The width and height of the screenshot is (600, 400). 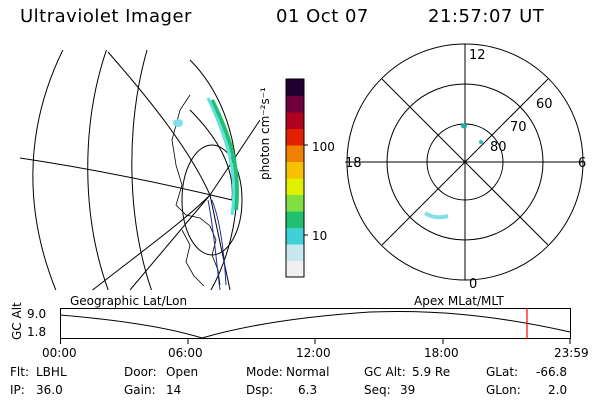 What do you see at coordinates (19, 372) in the screenshot?
I see `filter-label: Flt:` at bounding box center [19, 372].